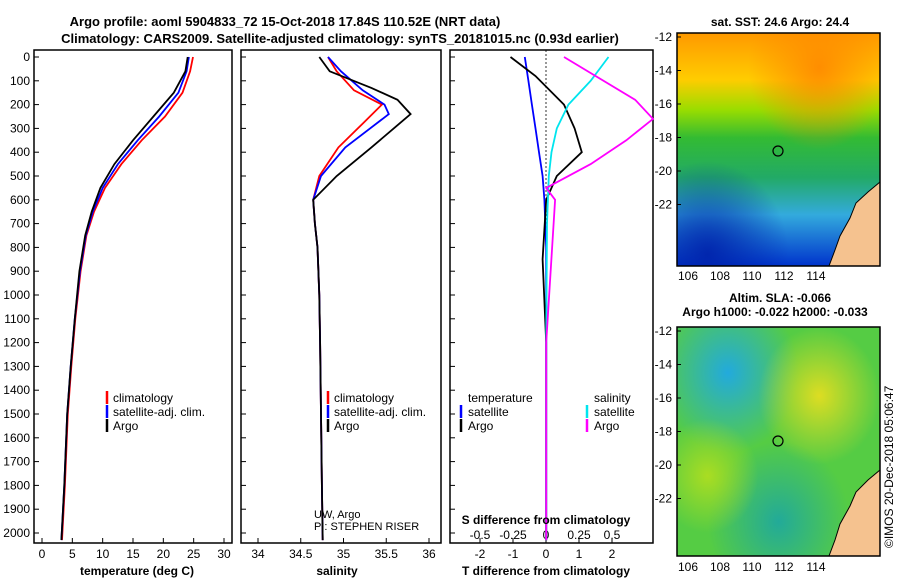 The height and width of the screenshot is (580, 900). What do you see at coordinates (612, 535) in the screenshot?
I see `salinity-difference-tick-label: 0.5` at bounding box center [612, 535].